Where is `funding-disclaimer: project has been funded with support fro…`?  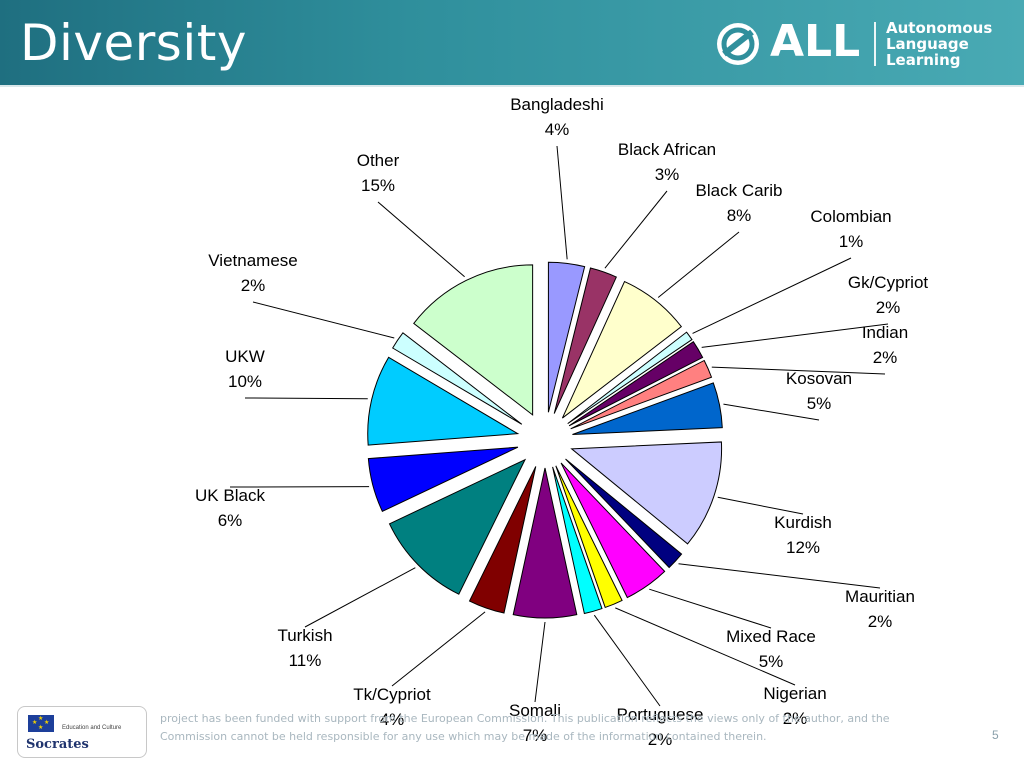 funding-disclaimer: project has been funded with support fro… is located at coordinates (525, 727).